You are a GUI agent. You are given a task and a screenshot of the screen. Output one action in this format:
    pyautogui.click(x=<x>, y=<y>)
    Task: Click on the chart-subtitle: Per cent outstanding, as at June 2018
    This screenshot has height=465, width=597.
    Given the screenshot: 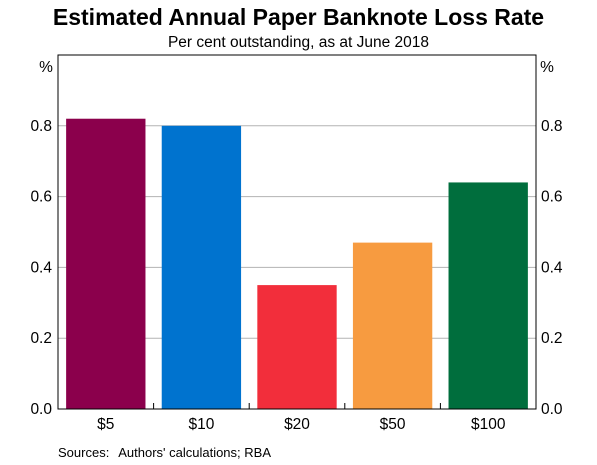 What is the action you would take?
    pyautogui.click(x=298, y=42)
    